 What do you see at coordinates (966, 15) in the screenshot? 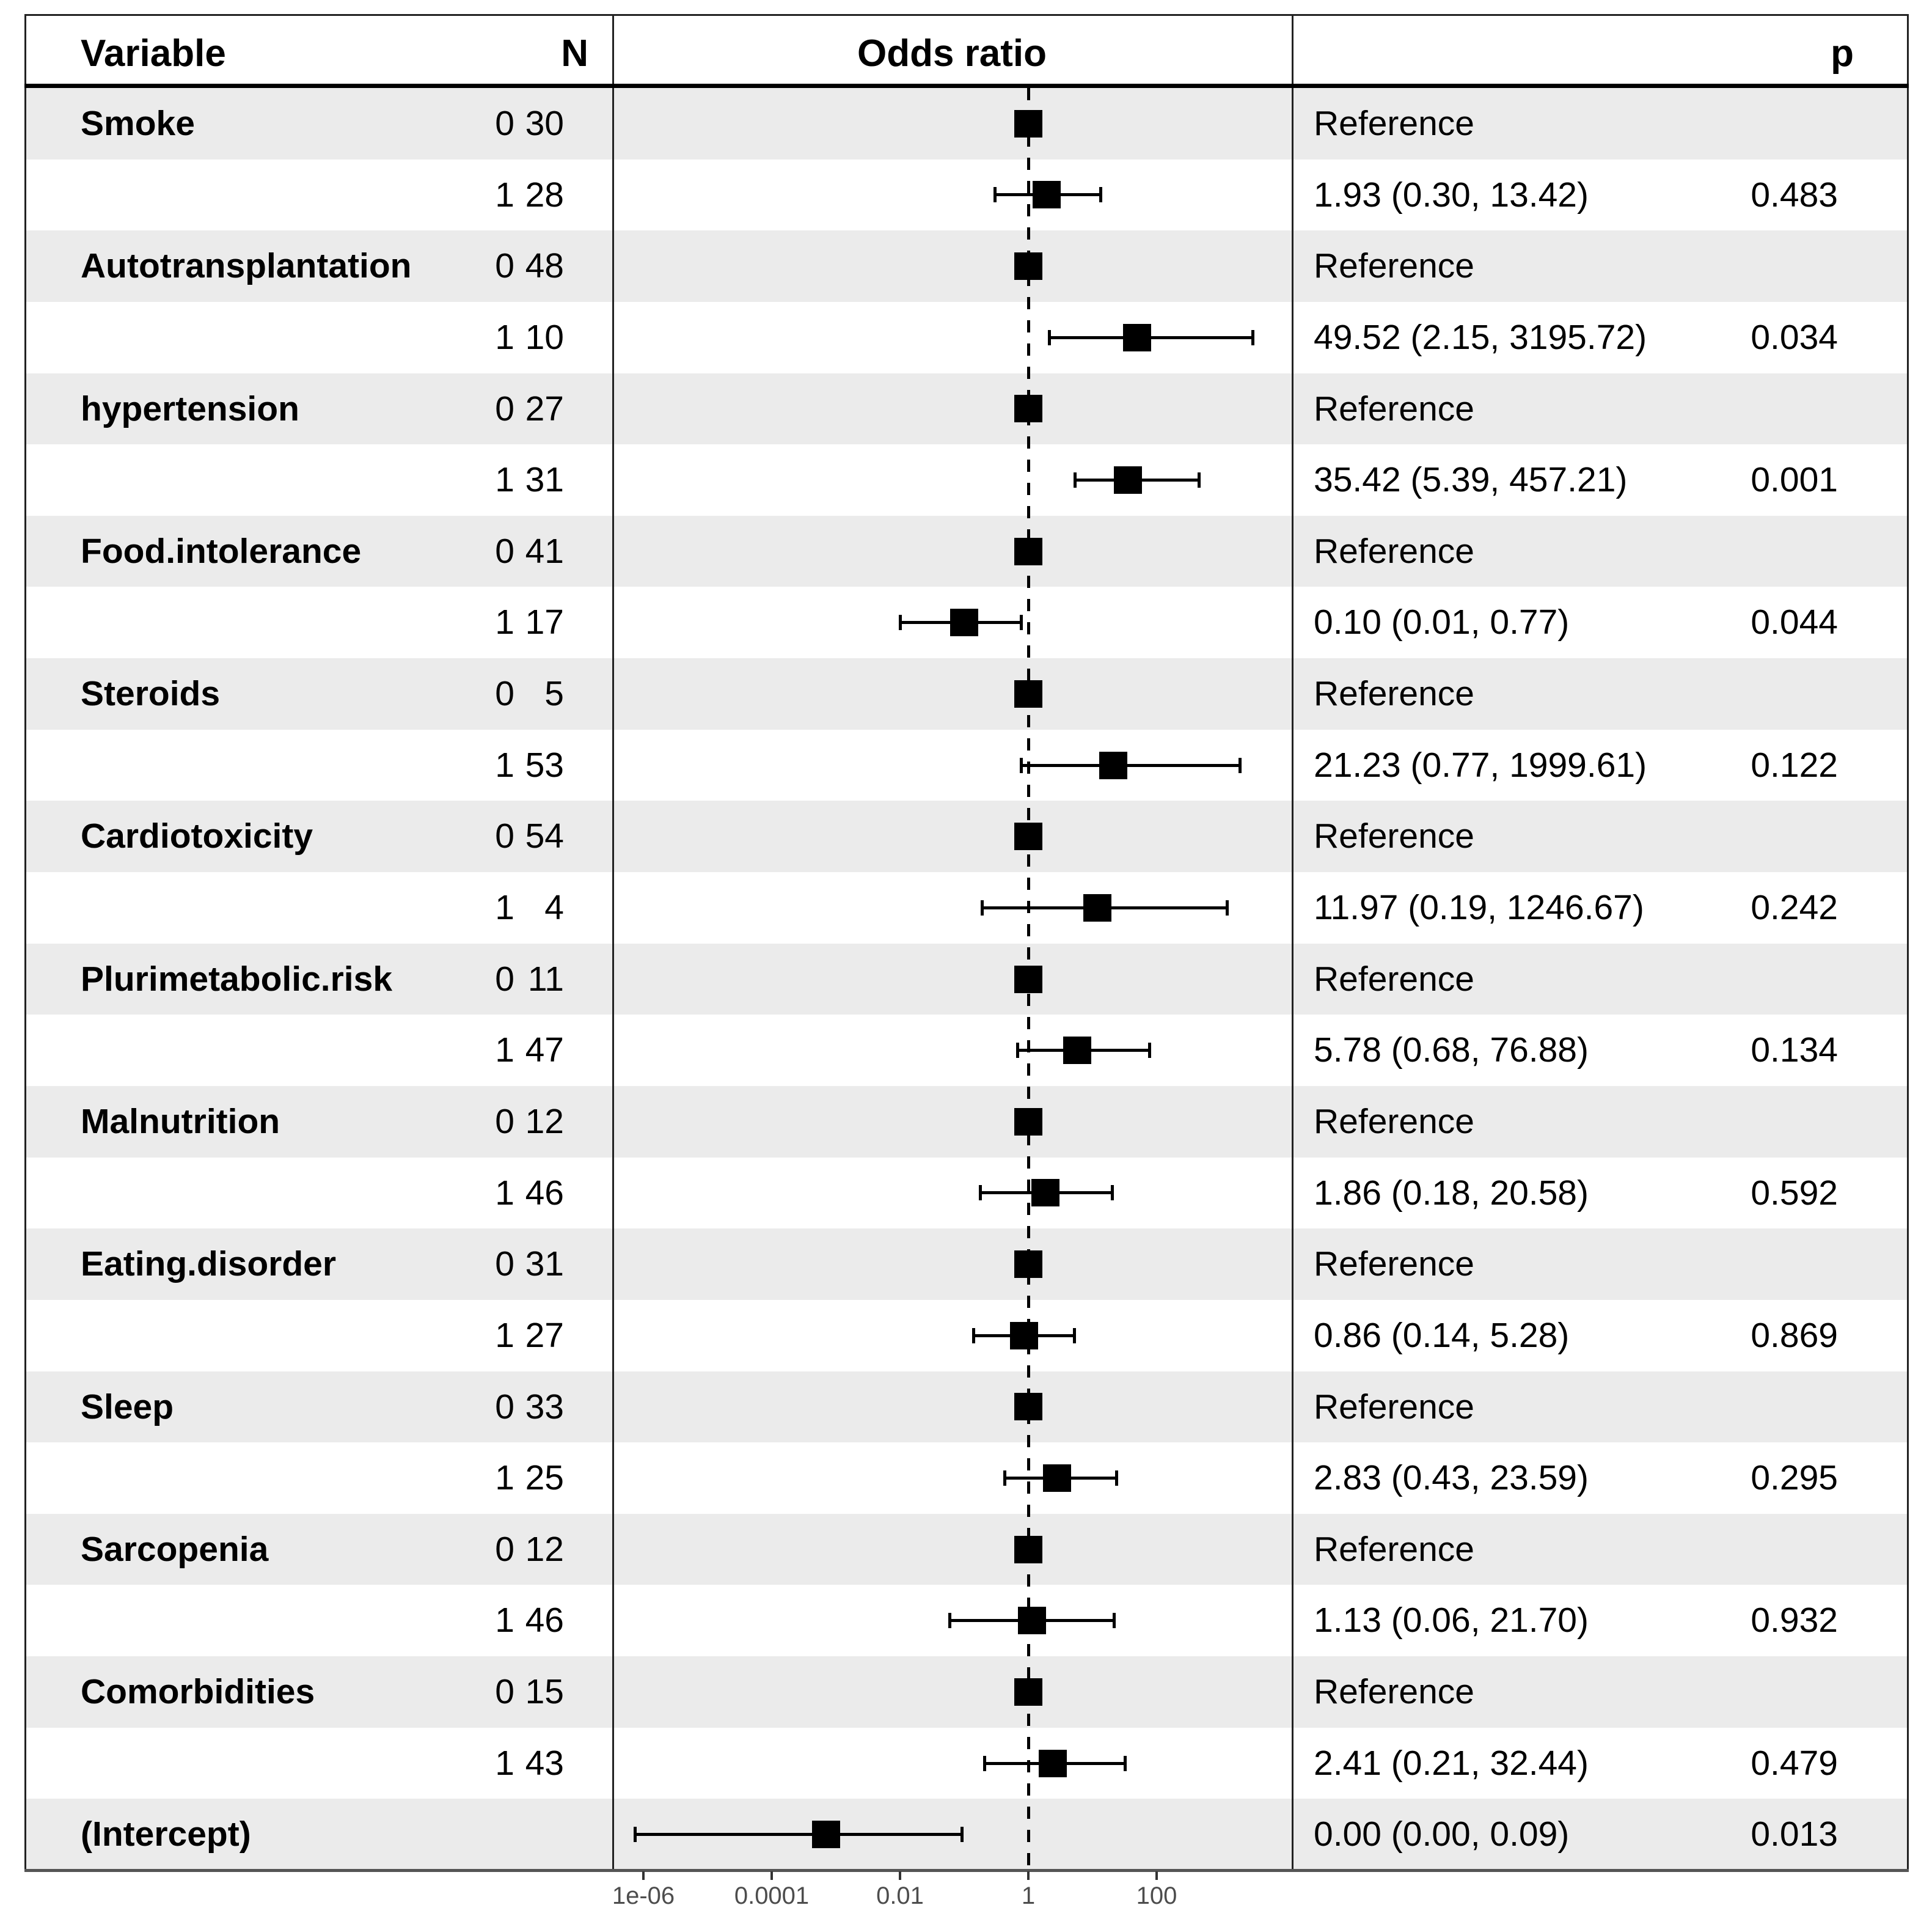
I see `table-top-border` at bounding box center [966, 15].